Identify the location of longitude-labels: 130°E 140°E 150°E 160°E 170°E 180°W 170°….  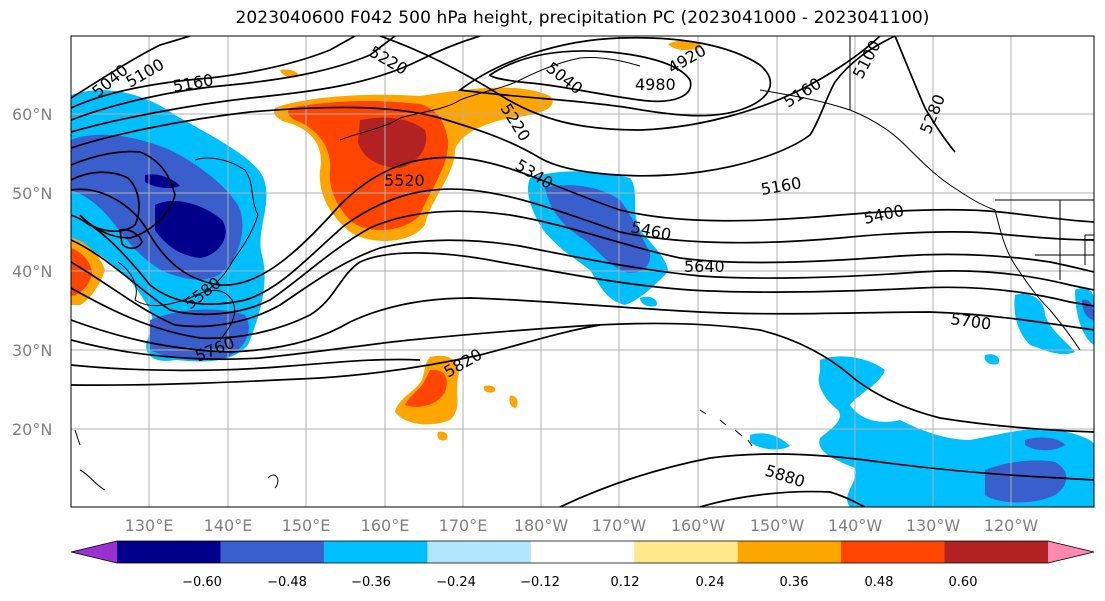
(582, 525).